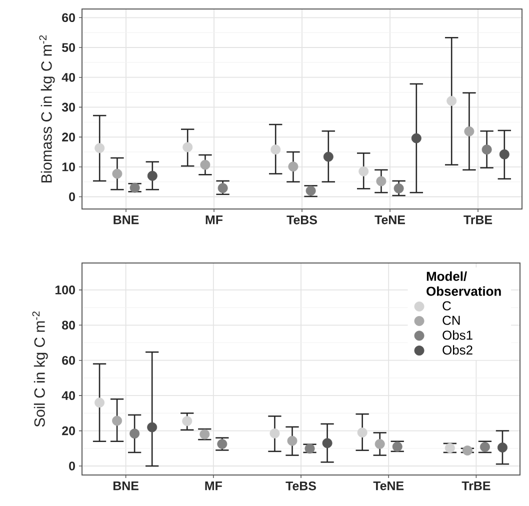 This screenshot has width=529, height=506. Describe the element at coordinates (463, 283) in the screenshot. I see `legend-title: Model/ Observation` at that location.